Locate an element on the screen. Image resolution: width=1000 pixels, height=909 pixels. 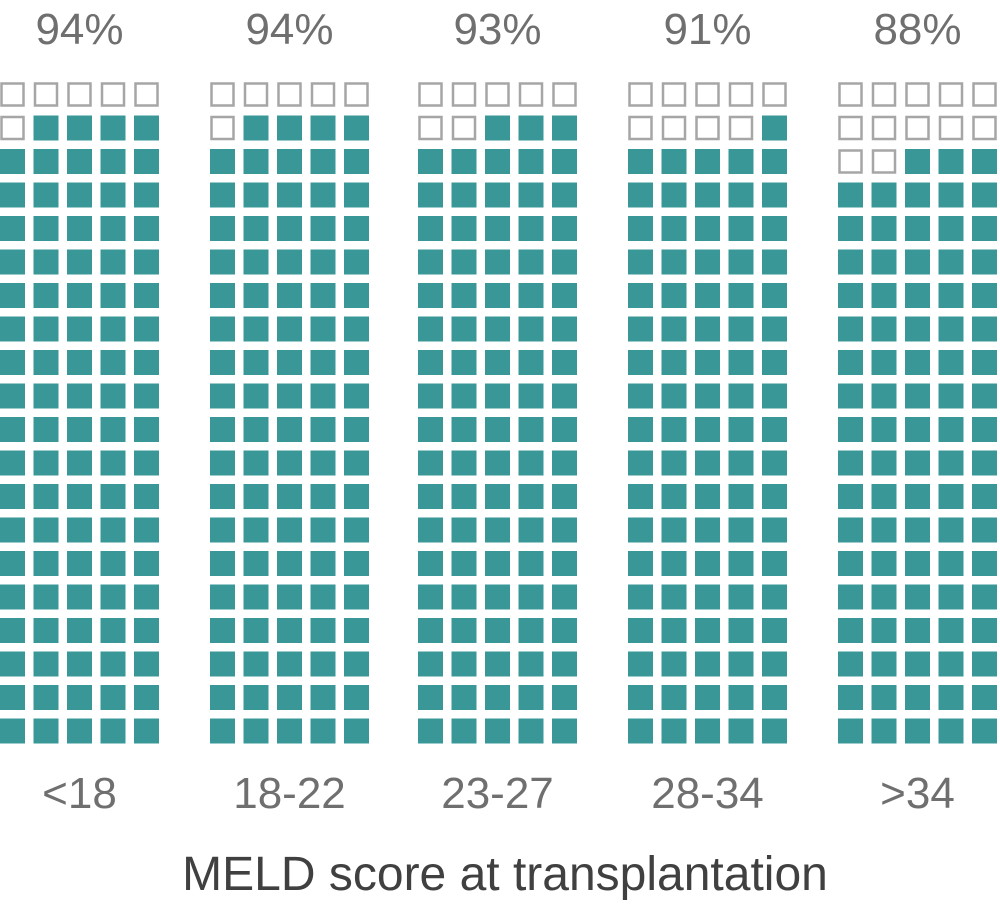
category-label: >34 is located at coordinates (917, 793).